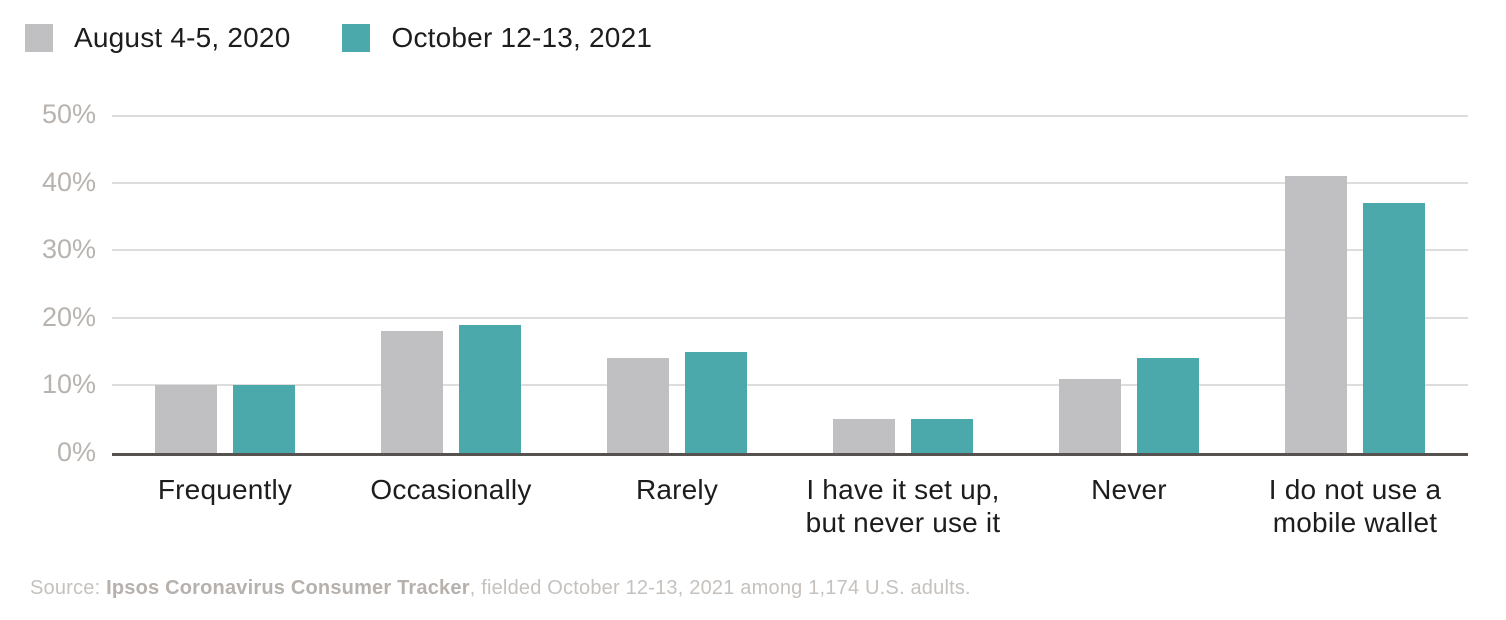 The height and width of the screenshot is (620, 1506). Describe the element at coordinates (903, 506) in the screenshot. I see `x-category-label: I have it set up, but never use it` at that location.